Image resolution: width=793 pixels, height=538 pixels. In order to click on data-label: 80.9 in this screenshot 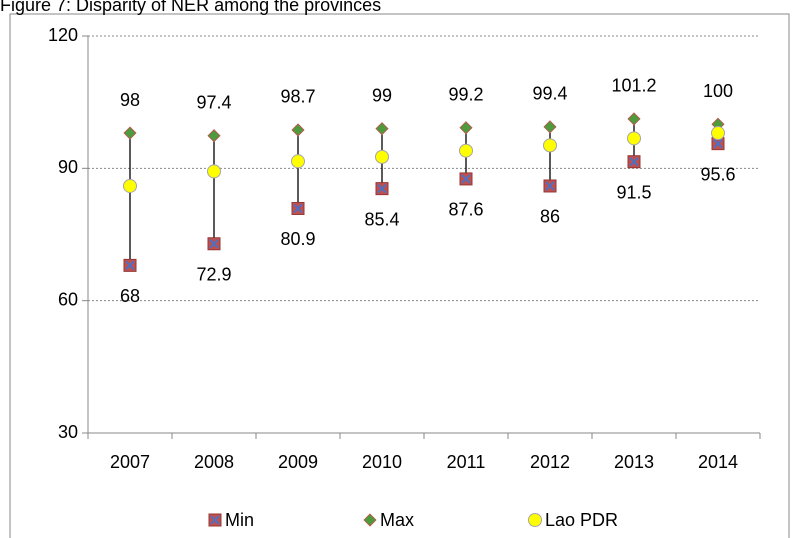, I will do `click(297, 239)`.